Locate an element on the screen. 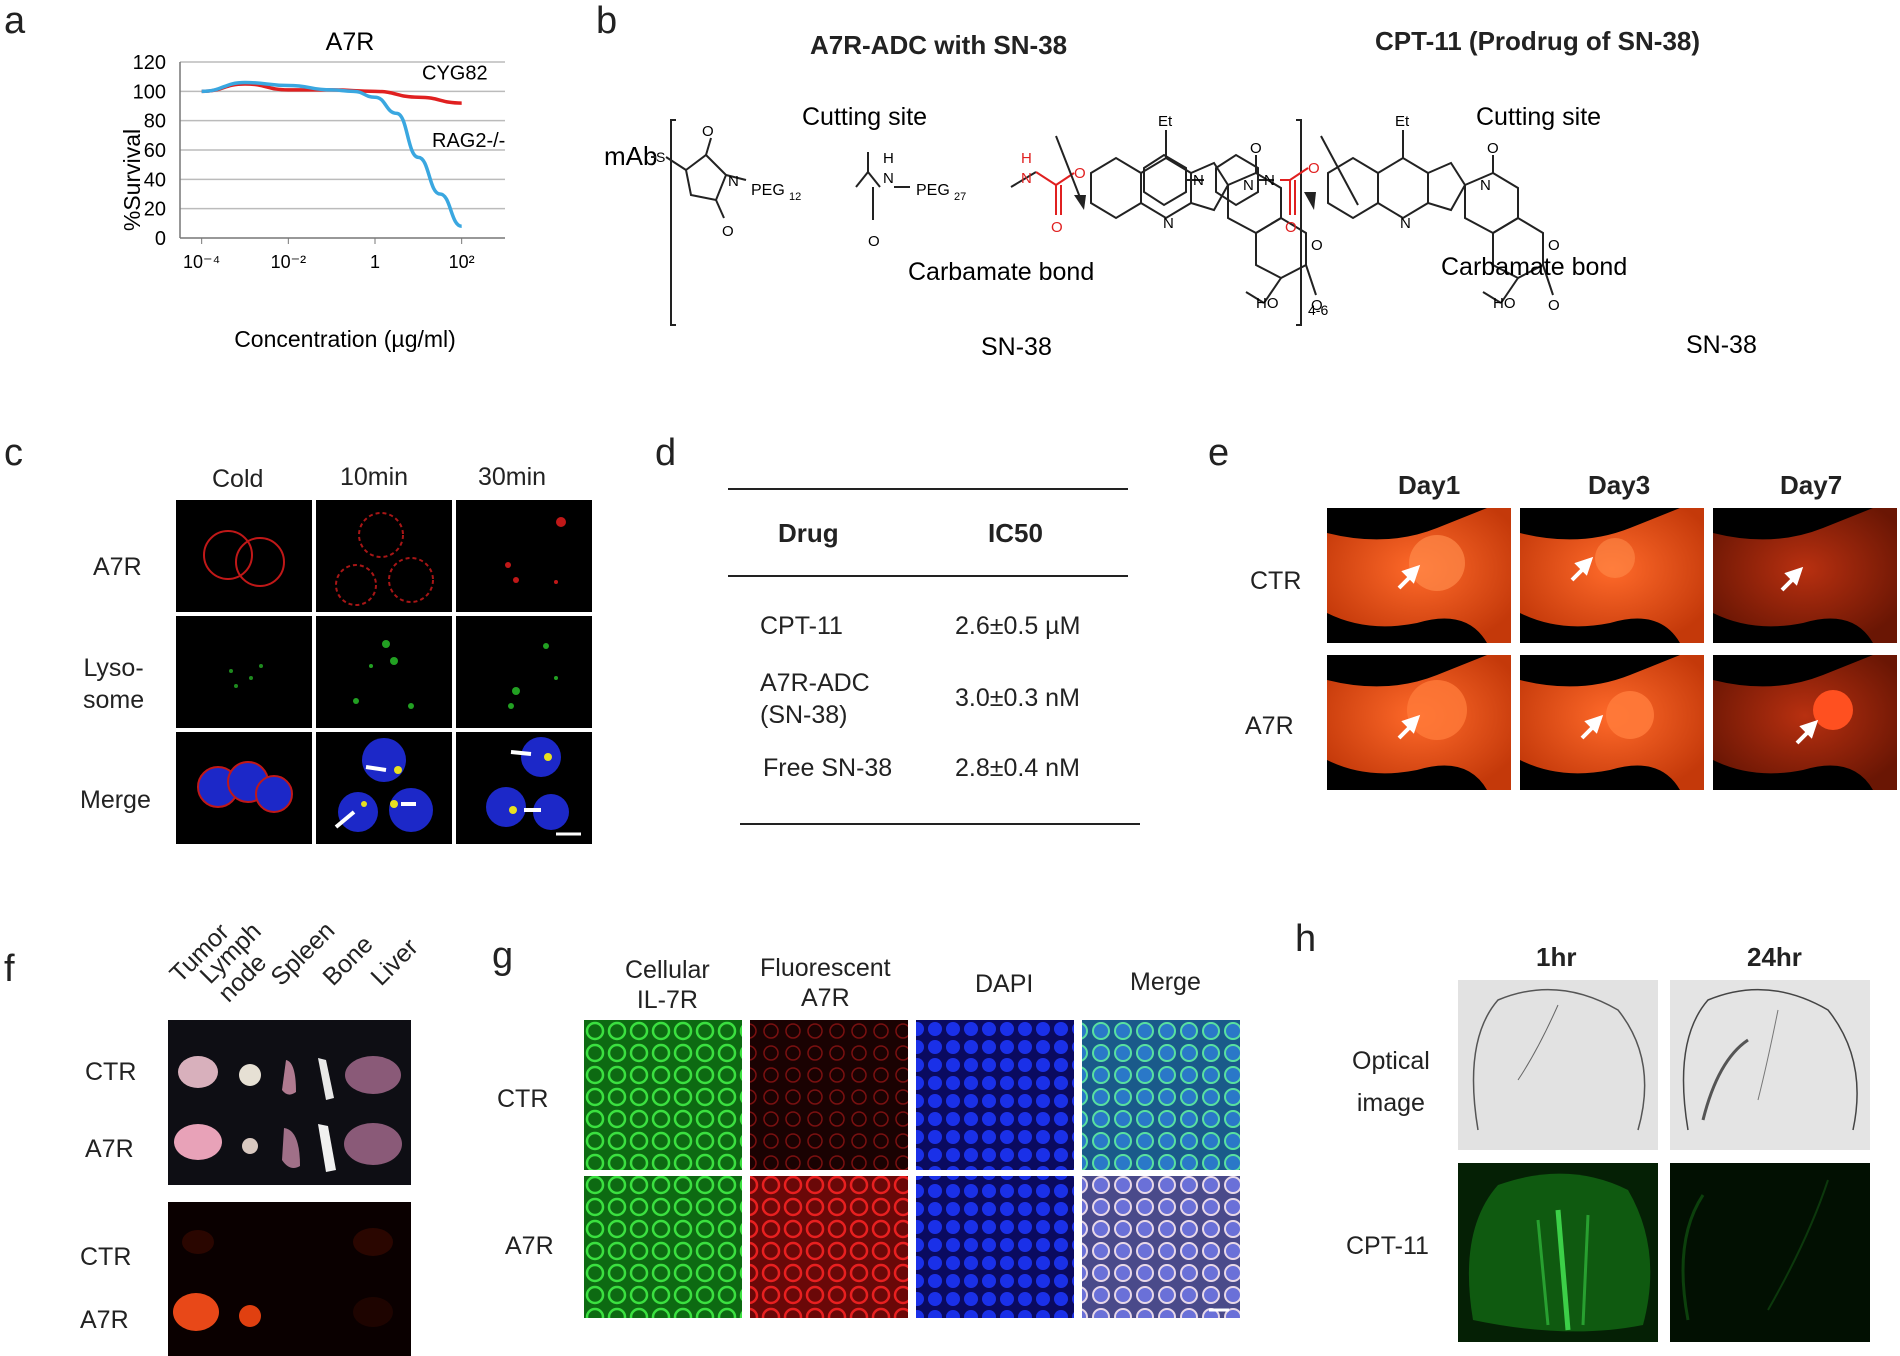  cpt11-title: CPT-11 (Prodrug of SN-38) is located at coordinates (1538, 41).